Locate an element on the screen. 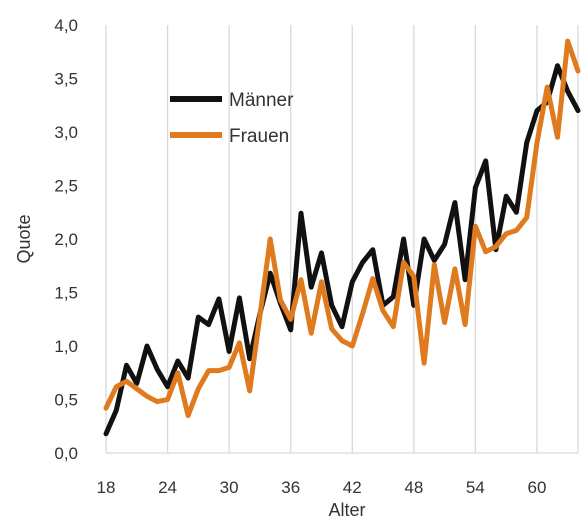  y-tick-label: 1,0 is located at coordinates (66, 346).